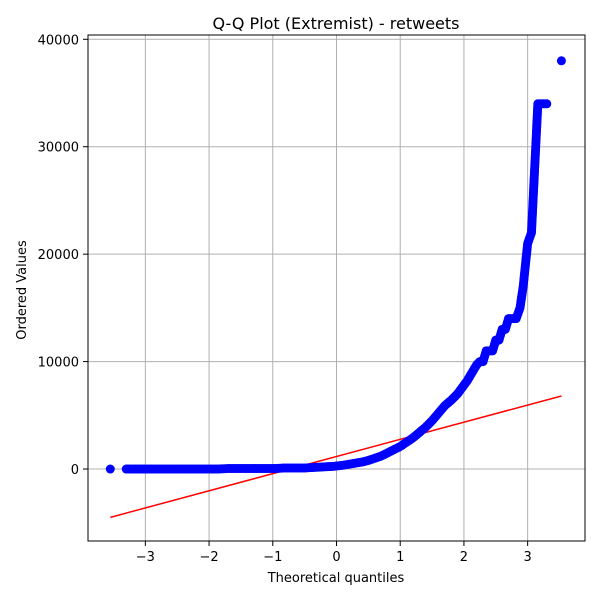 The width and height of the screenshot is (600, 600). Describe the element at coordinates (58, 148) in the screenshot. I see `y-tick-label: 30000` at that location.